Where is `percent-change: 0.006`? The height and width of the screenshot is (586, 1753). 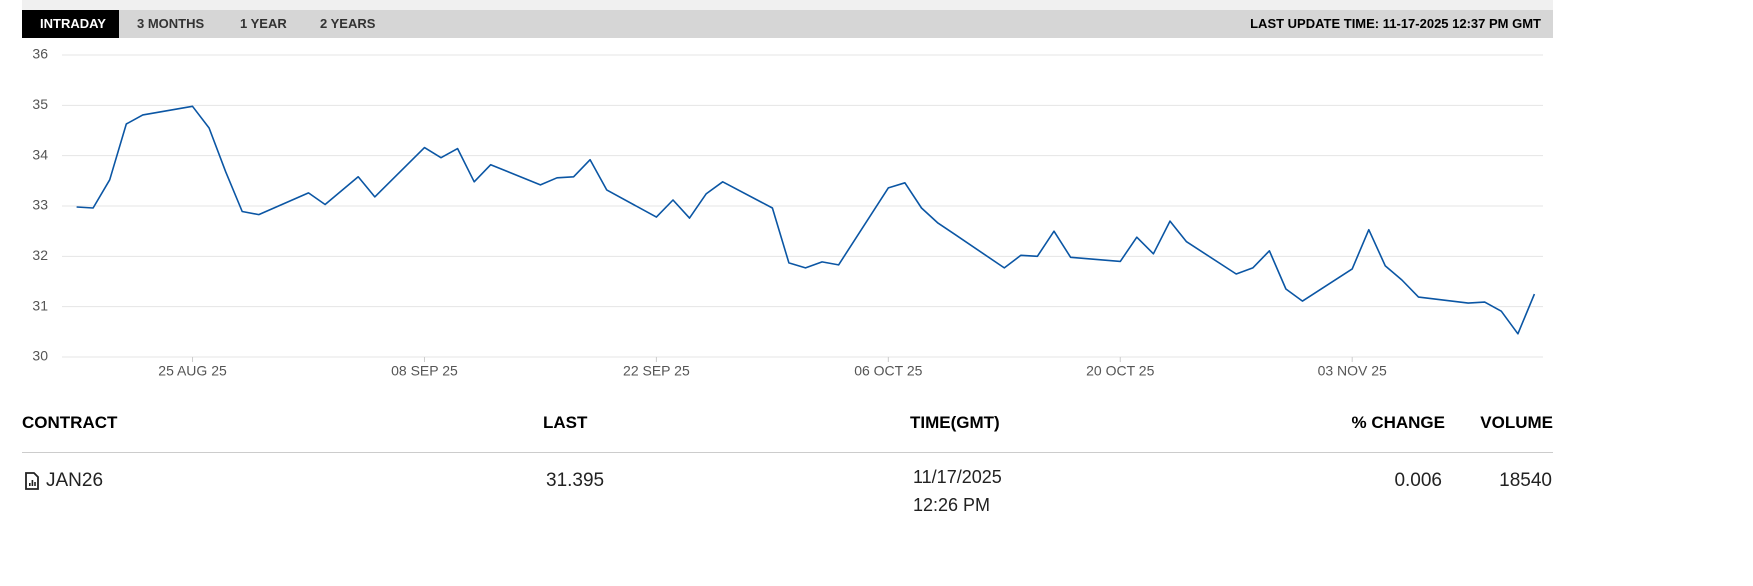
percent-change: 0.006 is located at coordinates (1418, 480).